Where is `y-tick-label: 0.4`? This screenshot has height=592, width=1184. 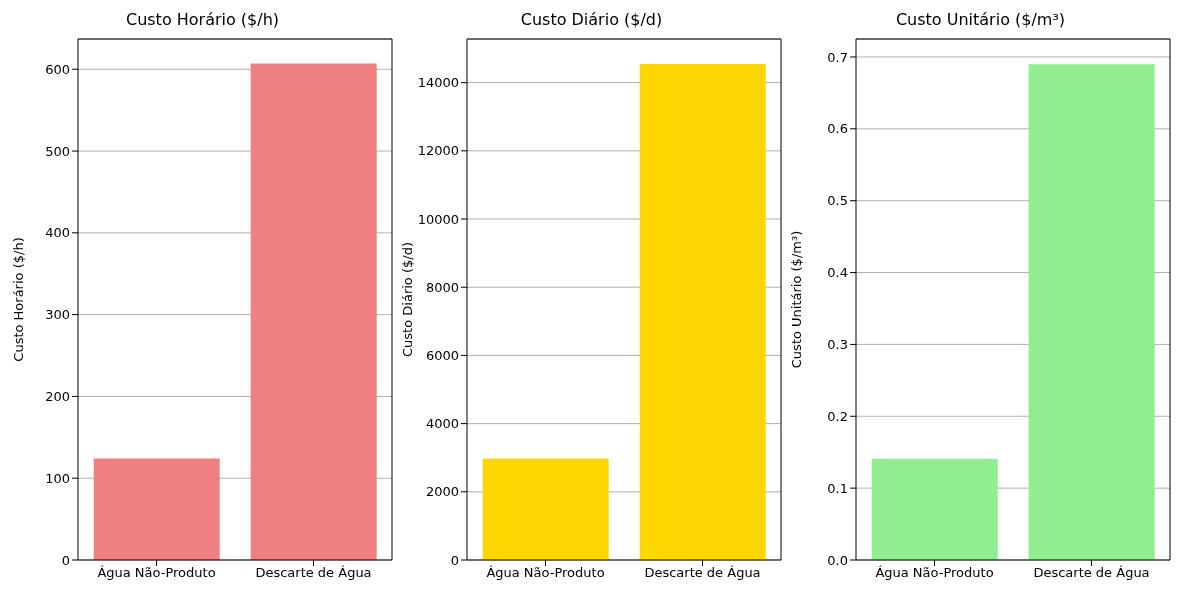 y-tick-label: 0.4 is located at coordinates (837, 273).